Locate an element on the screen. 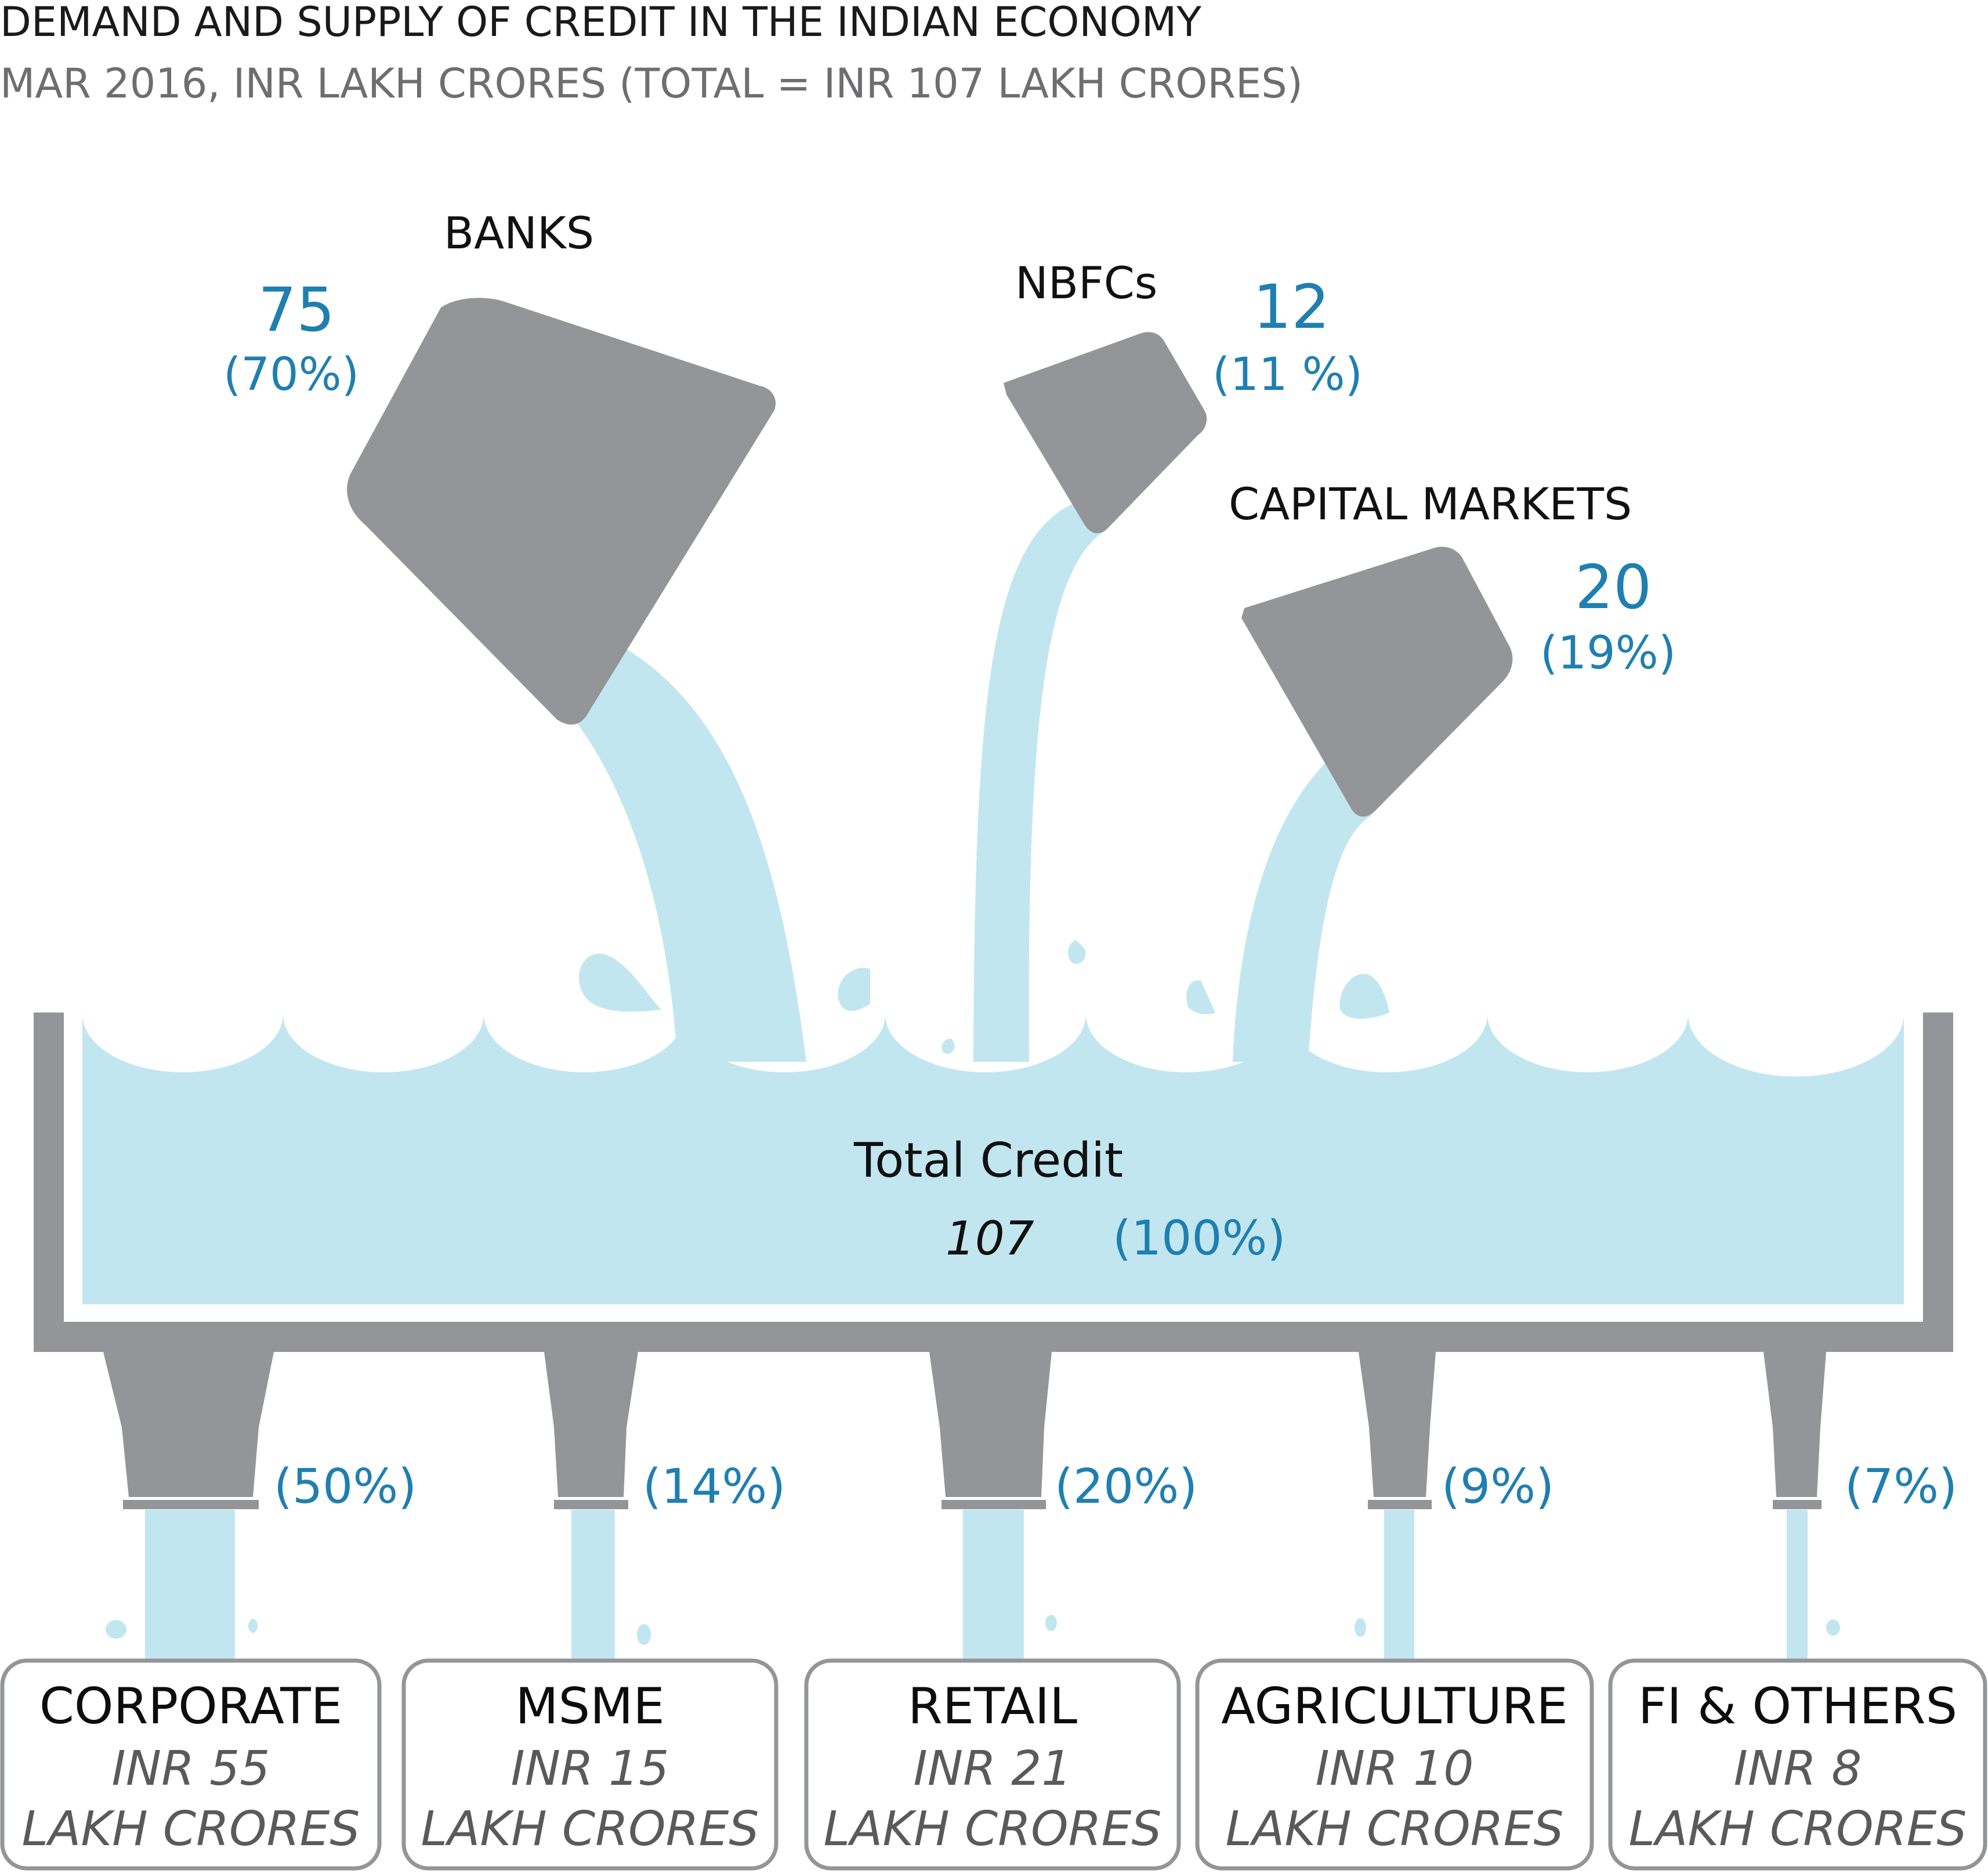 The image size is (1988, 1873). sink-box-retail: RETAIL INR 21 LAKH CRORES is located at coordinates (992, 1765).